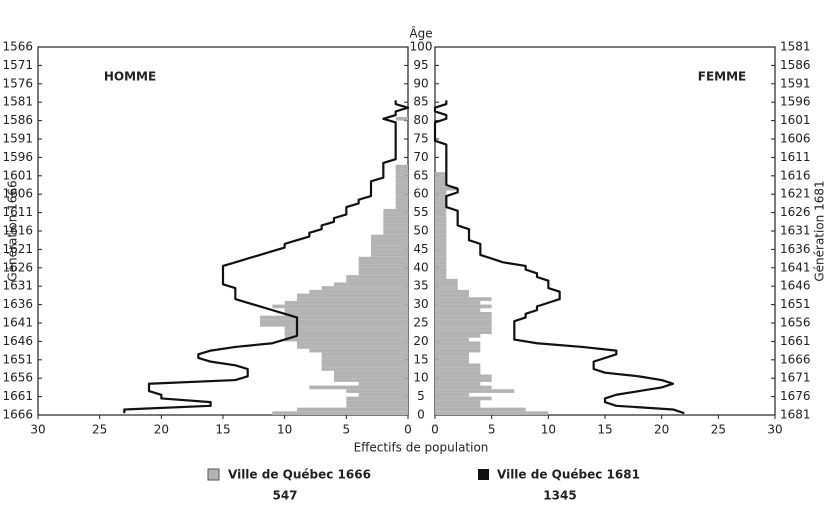 This screenshot has height=513, width=829. I want to click on generation-tick-label: 1661, so click(17, 396).